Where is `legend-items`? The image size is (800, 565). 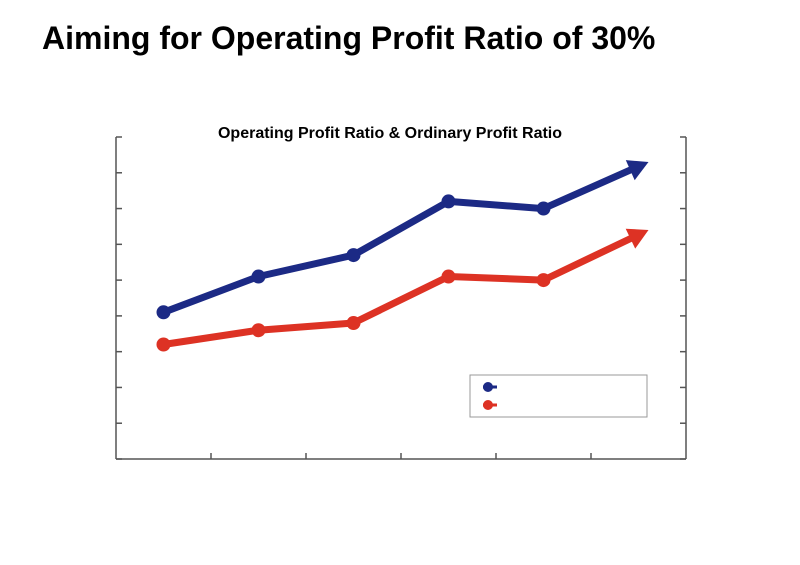
legend-items is located at coordinates (490, 396).